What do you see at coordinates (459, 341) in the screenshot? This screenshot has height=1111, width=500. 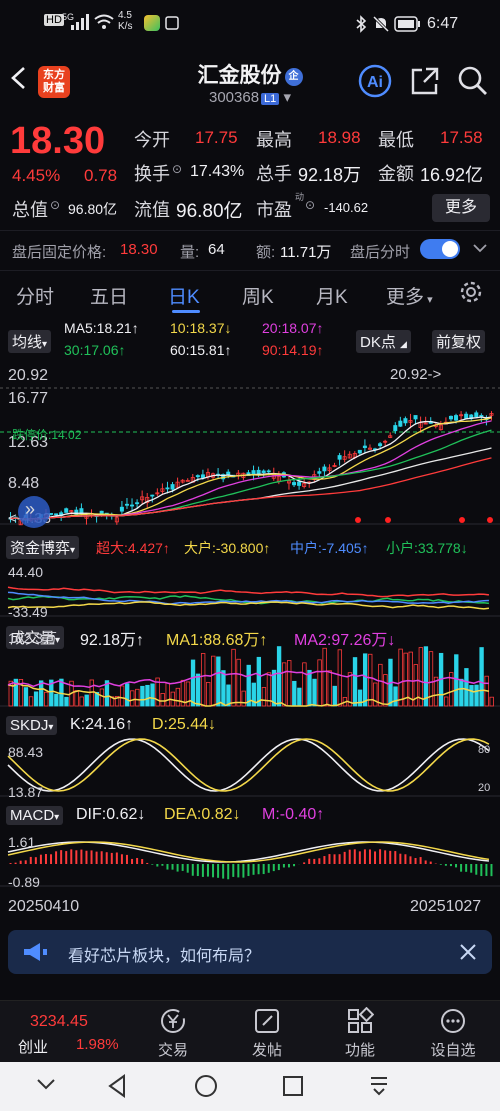 I see `adjust-button: 前复权` at bounding box center [459, 341].